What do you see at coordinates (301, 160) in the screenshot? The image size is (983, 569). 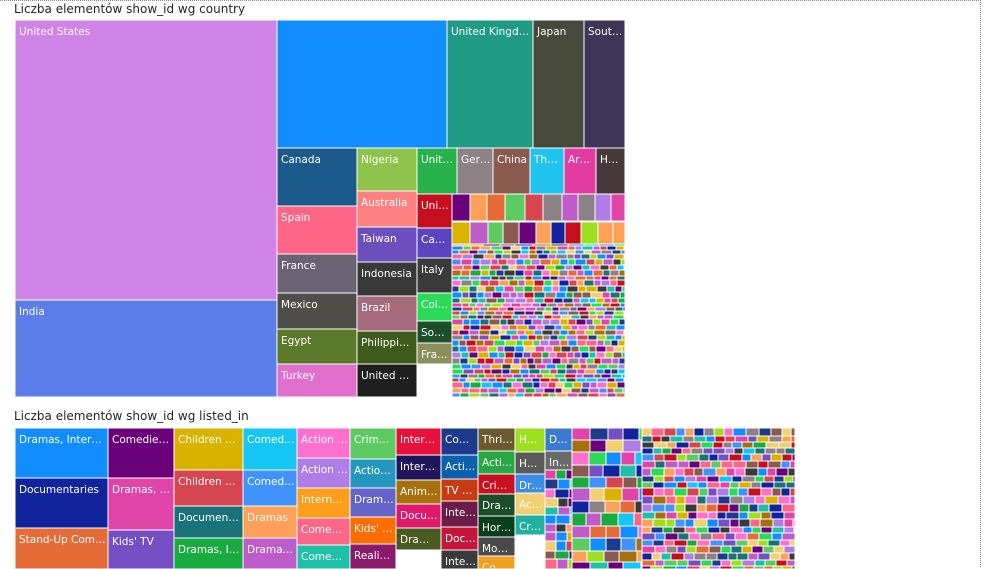 I see `canada-tile-label: Canada` at bounding box center [301, 160].